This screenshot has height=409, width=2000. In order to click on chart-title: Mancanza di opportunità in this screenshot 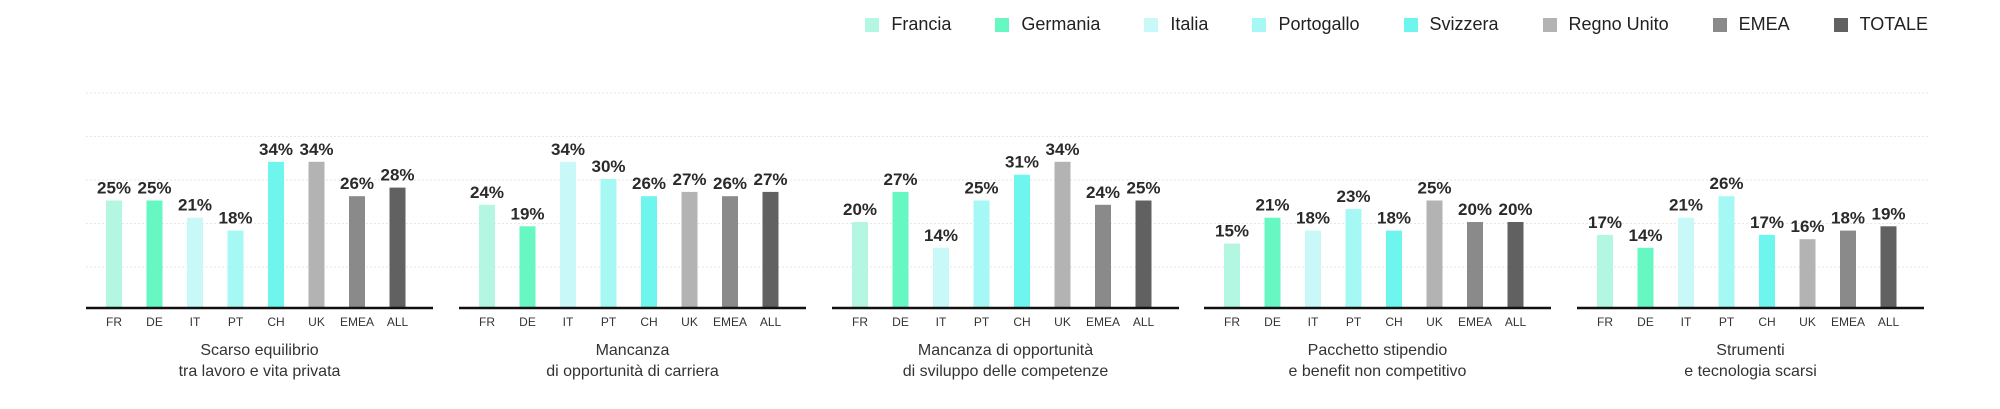, I will do `click(1005, 350)`.